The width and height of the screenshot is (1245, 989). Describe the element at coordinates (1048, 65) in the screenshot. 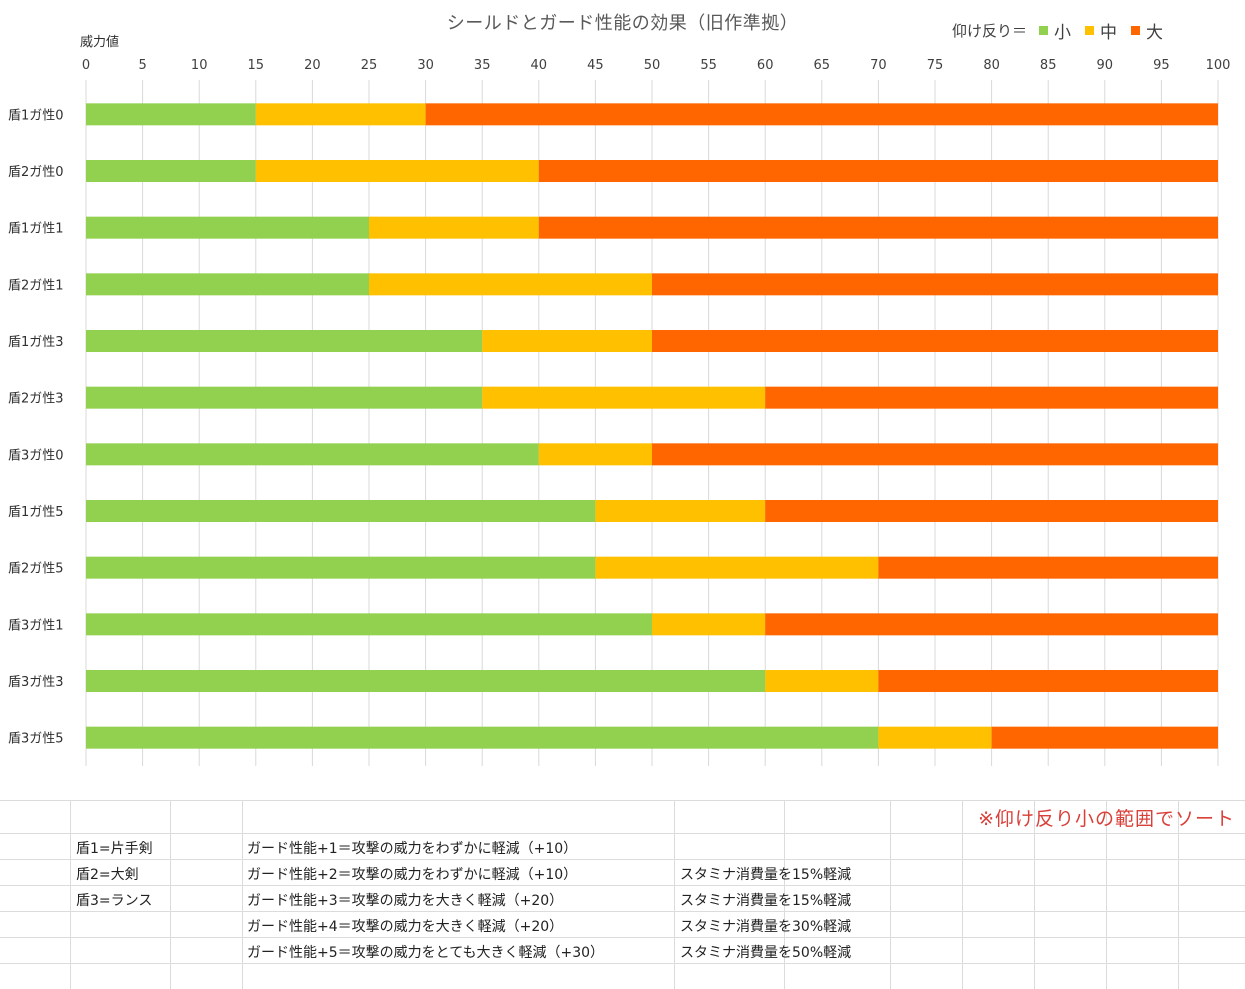

I see `x-tick-label: 85` at that location.